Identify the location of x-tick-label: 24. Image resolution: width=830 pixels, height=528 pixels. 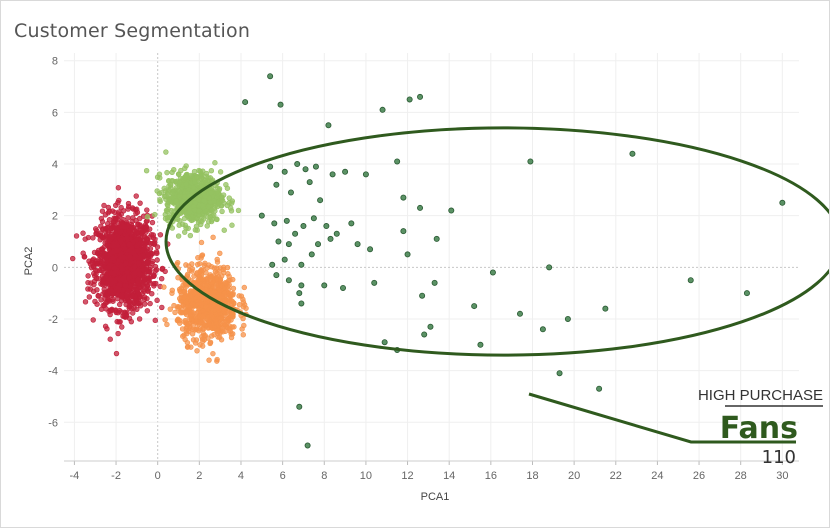
(657, 476).